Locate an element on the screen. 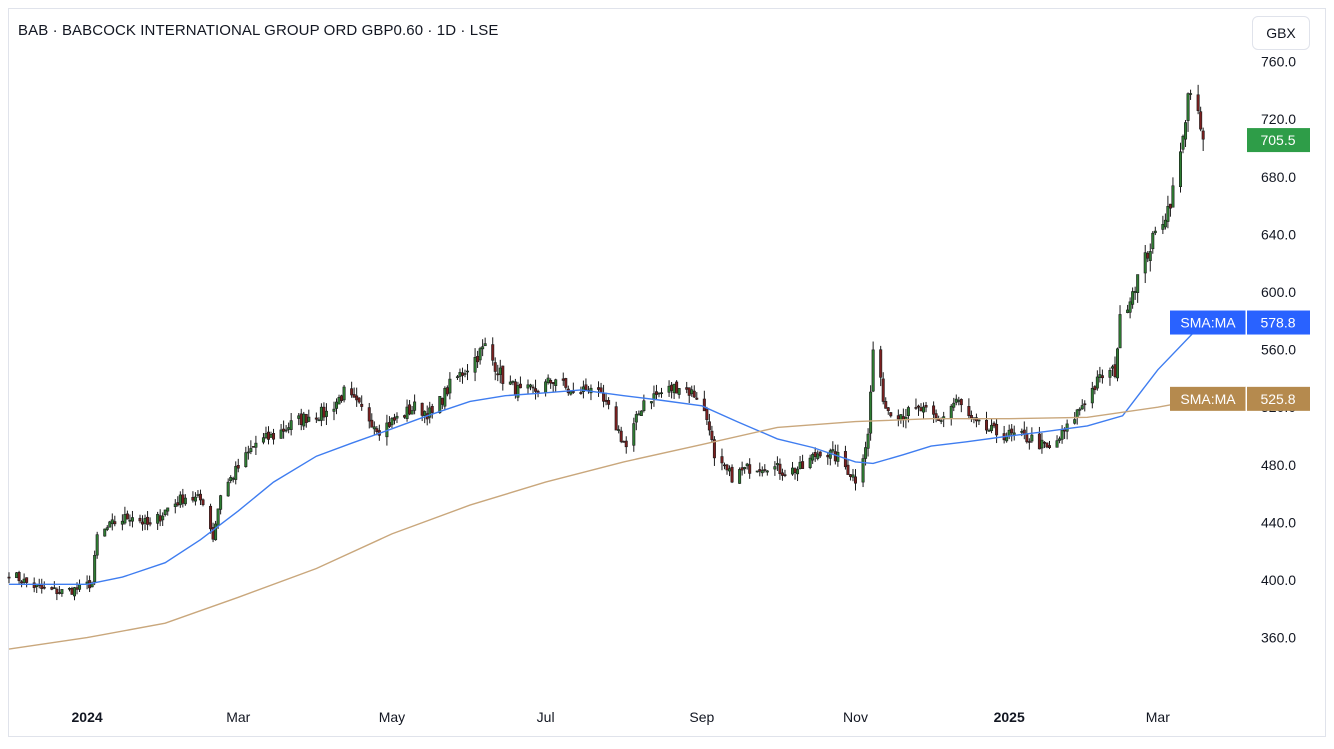 This screenshot has width=1334, height=749. y-tick-label: 440.0 is located at coordinates (1278, 522).